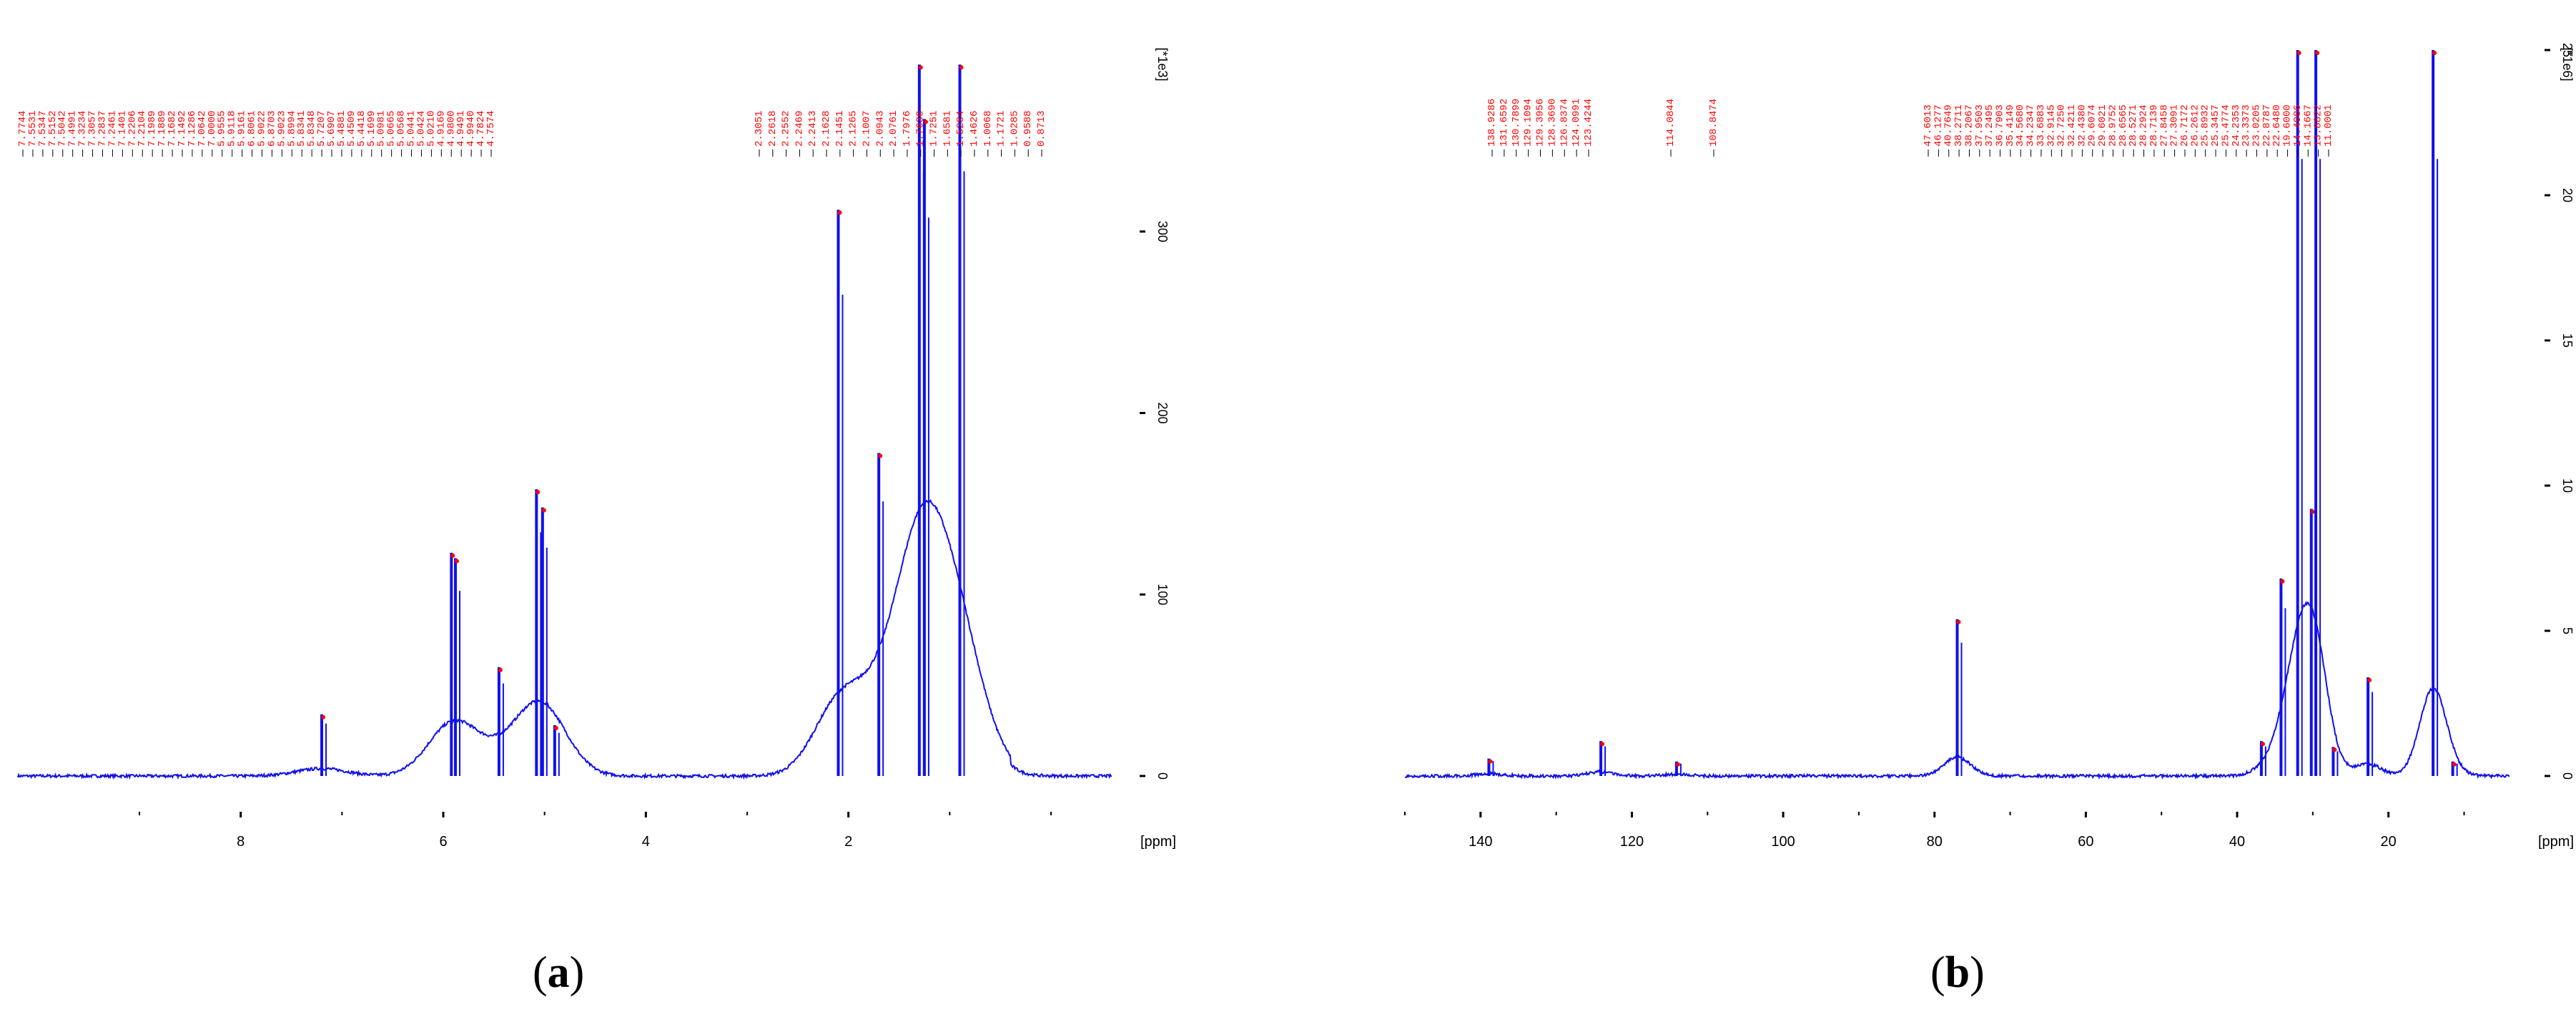 This screenshot has height=1012, width=2576. Describe the element at coordinates (1162, 412) in the screenshot. I see `y-tick-label: 200` at that location.